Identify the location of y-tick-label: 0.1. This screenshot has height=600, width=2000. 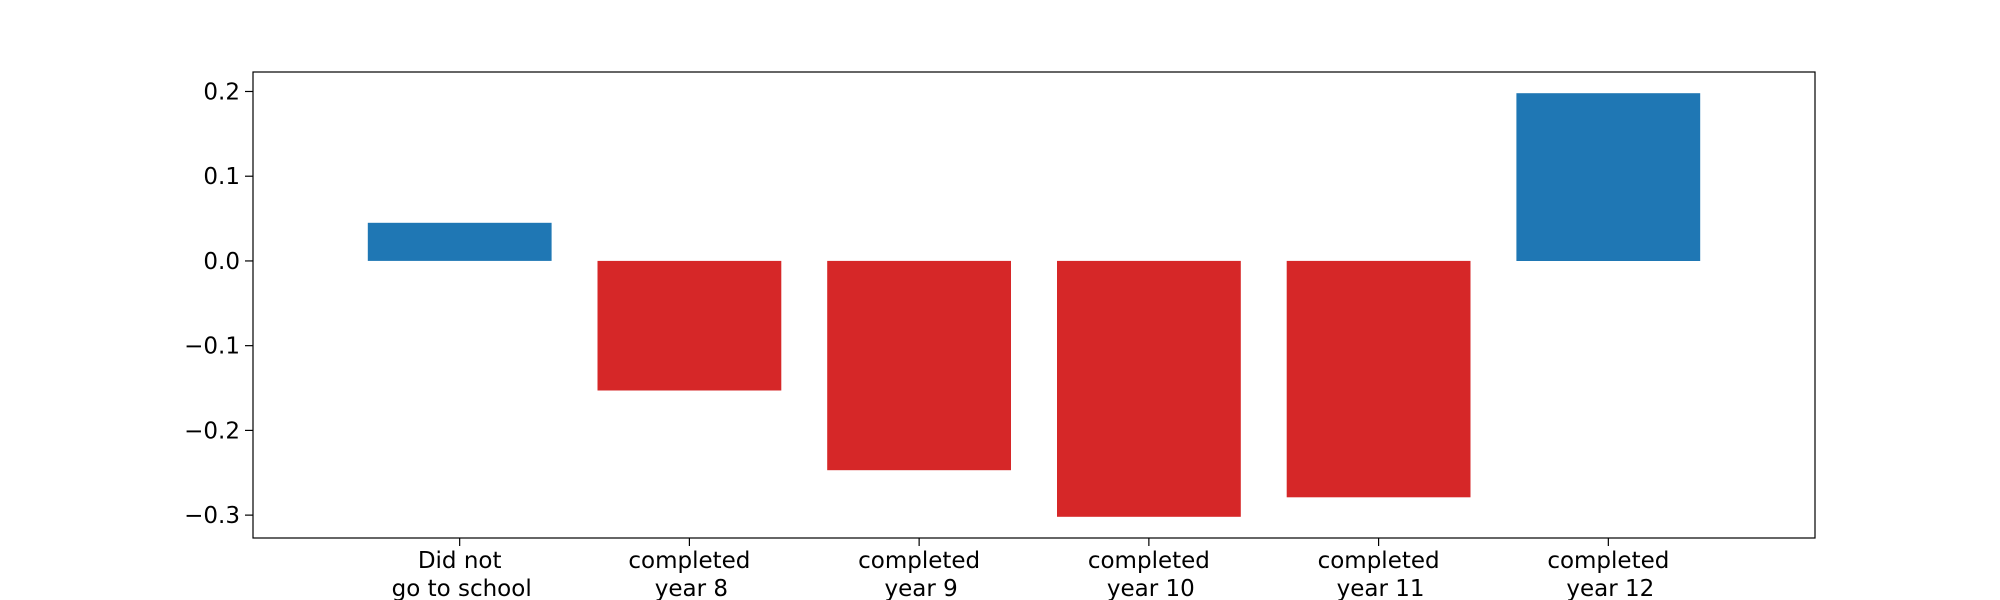
(221, 177).